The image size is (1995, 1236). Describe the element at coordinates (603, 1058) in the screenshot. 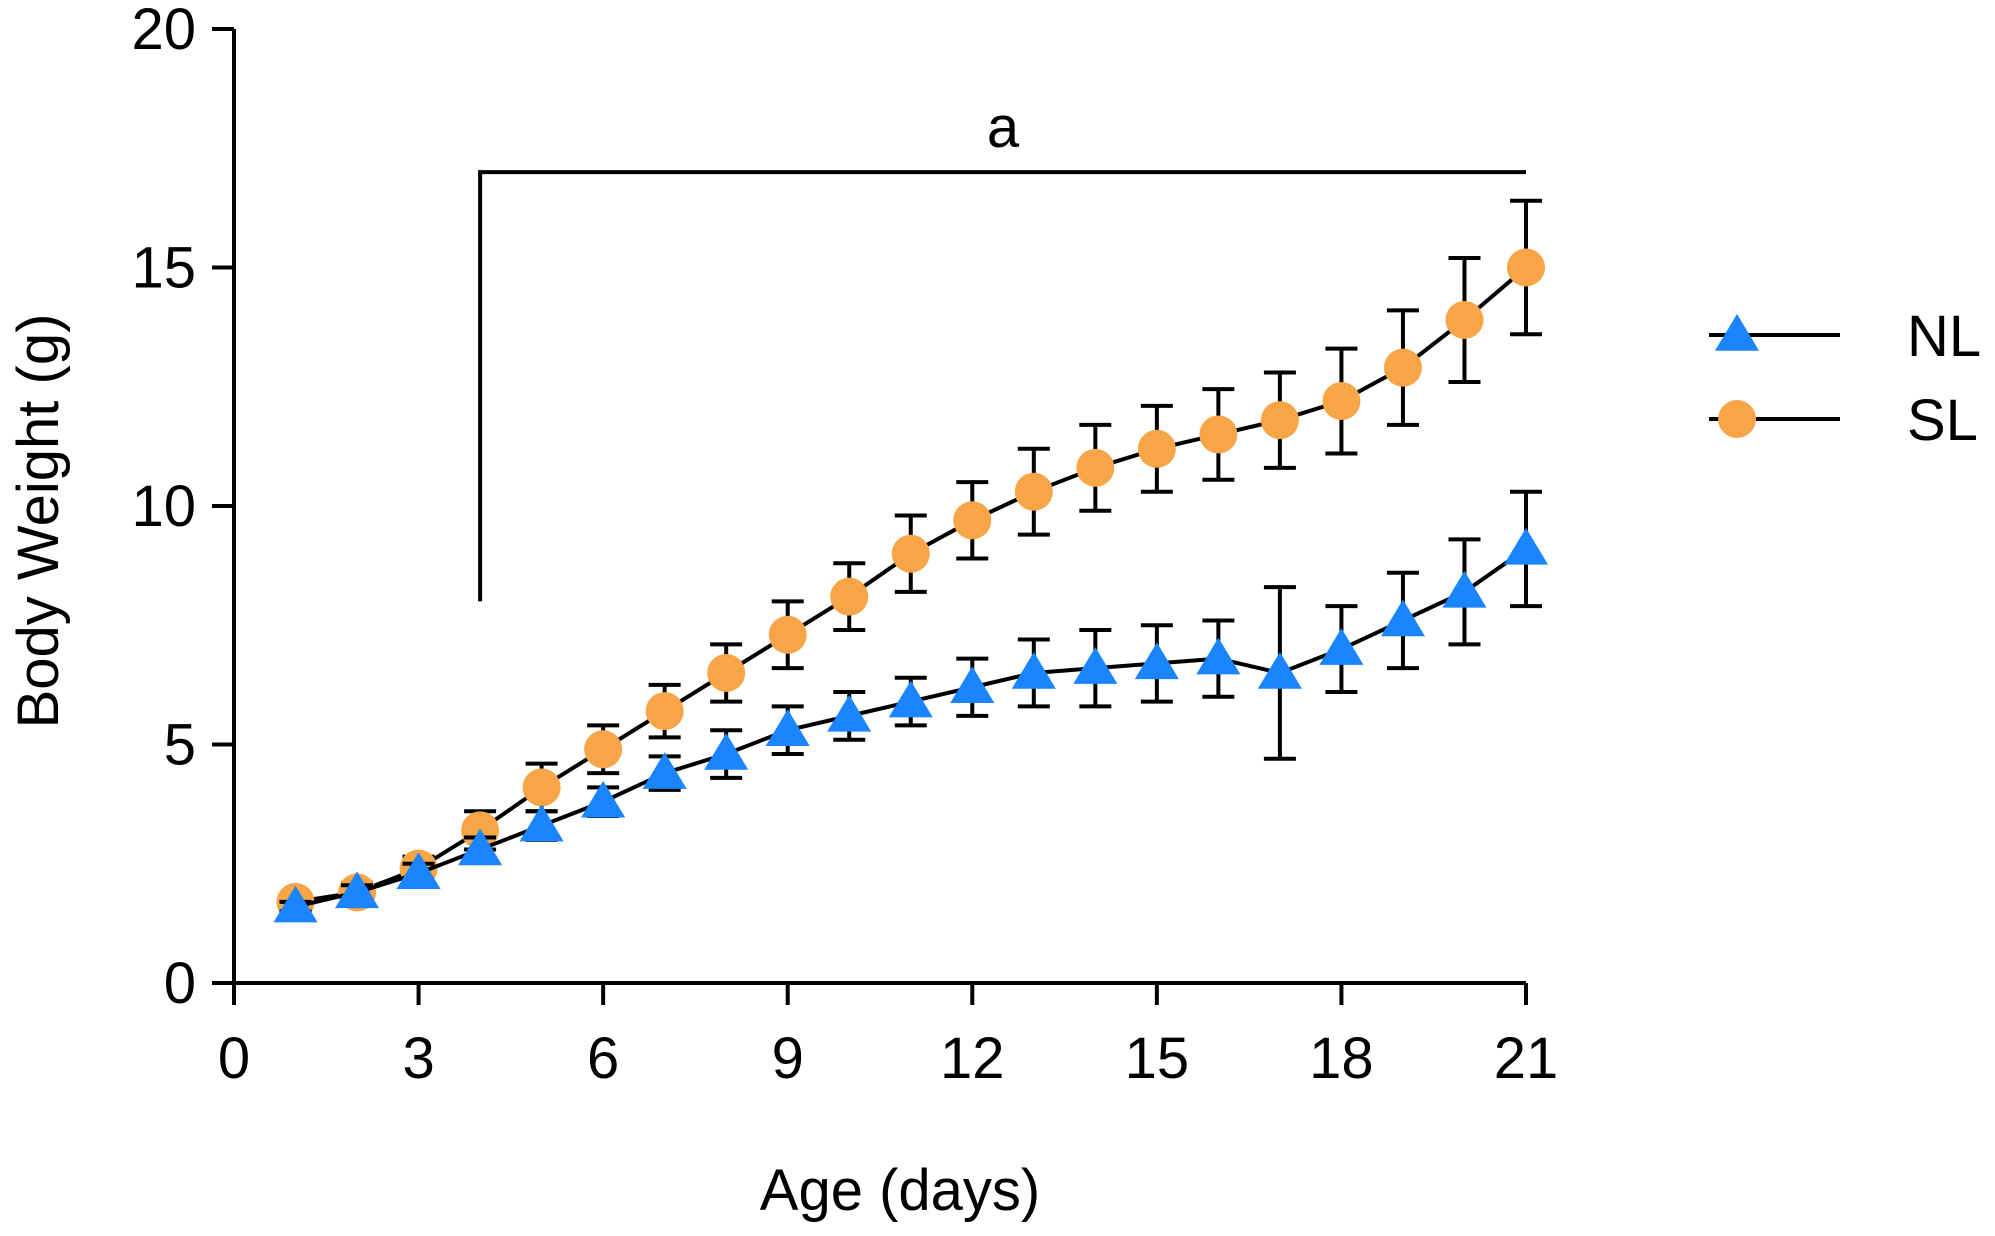

I see `x-tick-label: 6` at that location.